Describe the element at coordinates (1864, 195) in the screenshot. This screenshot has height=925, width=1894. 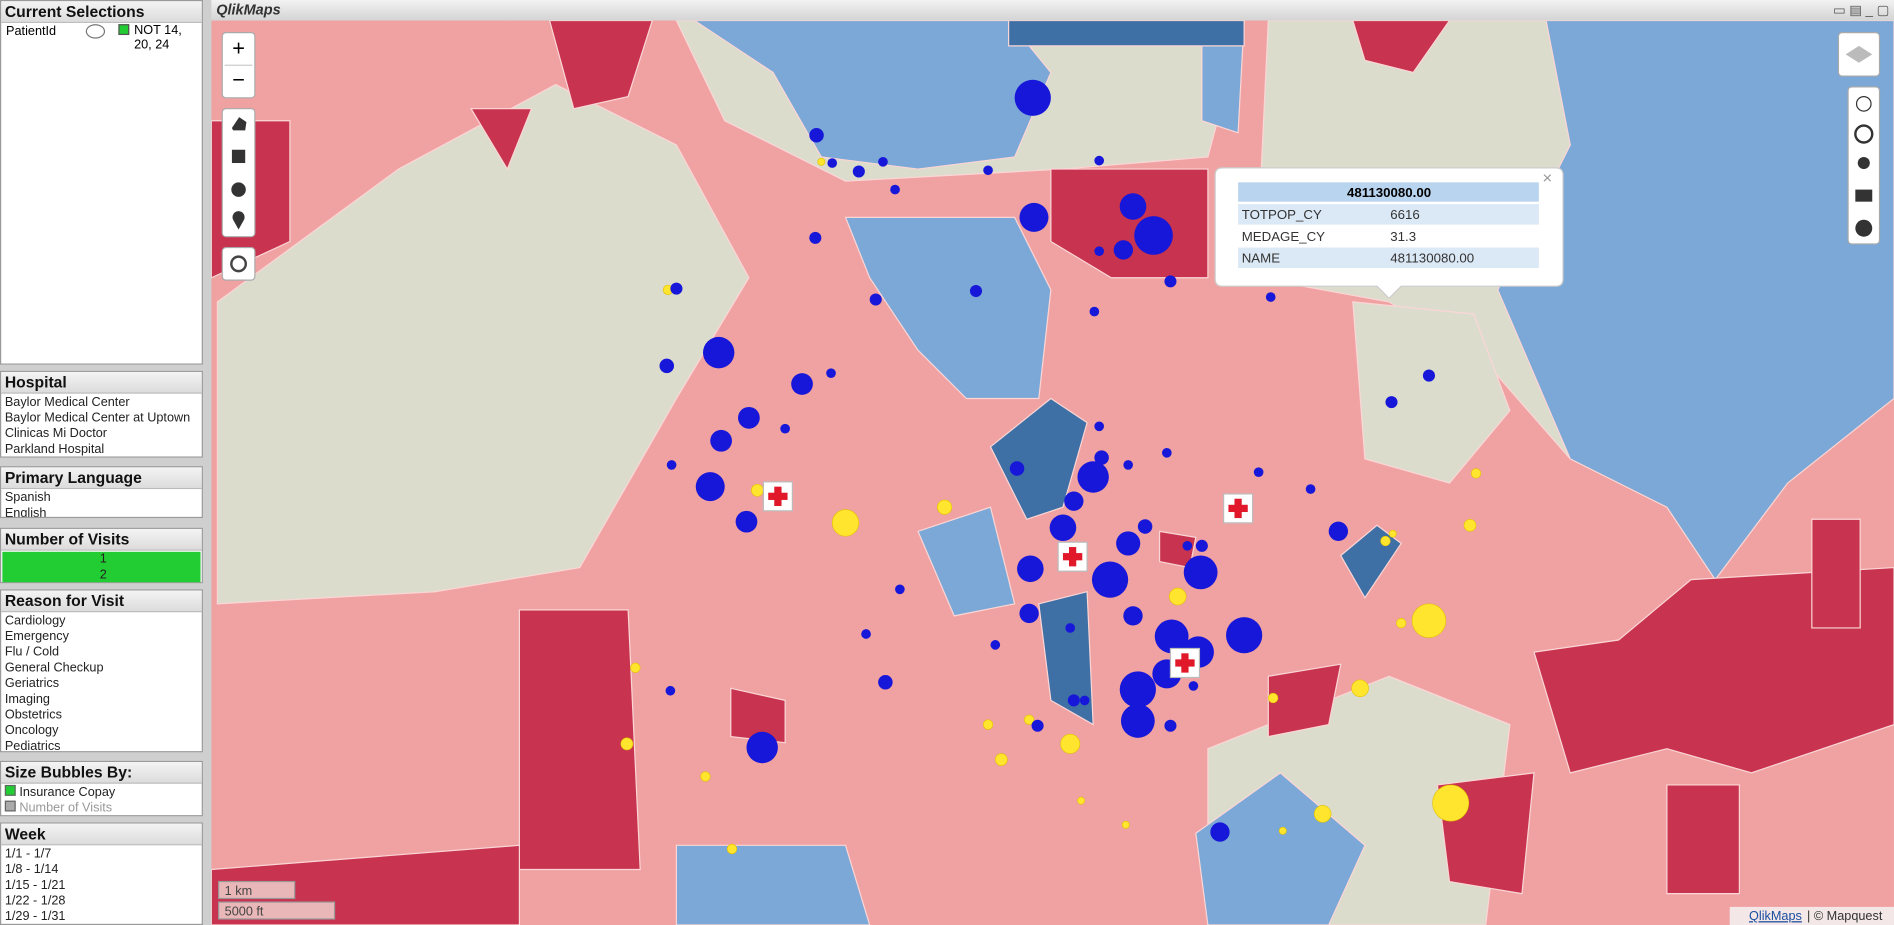
I see `print-icon` at that location.